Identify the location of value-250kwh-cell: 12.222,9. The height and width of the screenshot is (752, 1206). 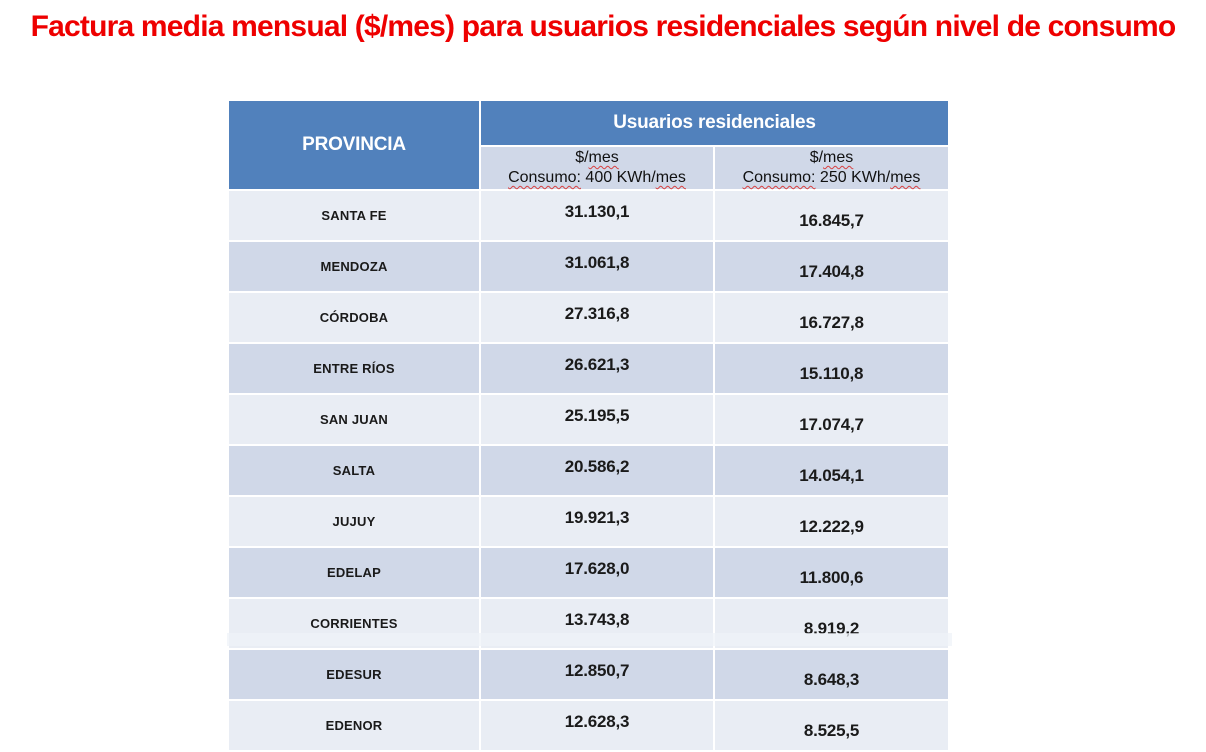
(831, 521).